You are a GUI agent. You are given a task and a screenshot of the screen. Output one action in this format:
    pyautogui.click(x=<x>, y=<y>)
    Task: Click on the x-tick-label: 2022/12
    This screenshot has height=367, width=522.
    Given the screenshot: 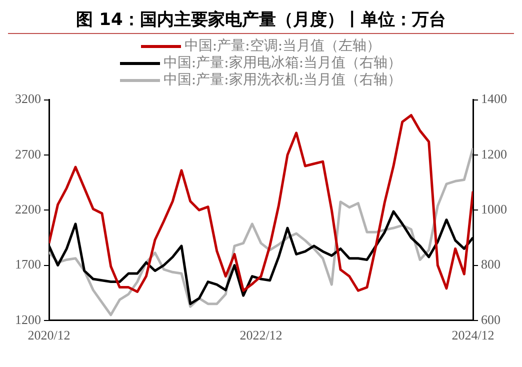 What is the action you would take?
    pyautogui.click(x=261, y=335)
    